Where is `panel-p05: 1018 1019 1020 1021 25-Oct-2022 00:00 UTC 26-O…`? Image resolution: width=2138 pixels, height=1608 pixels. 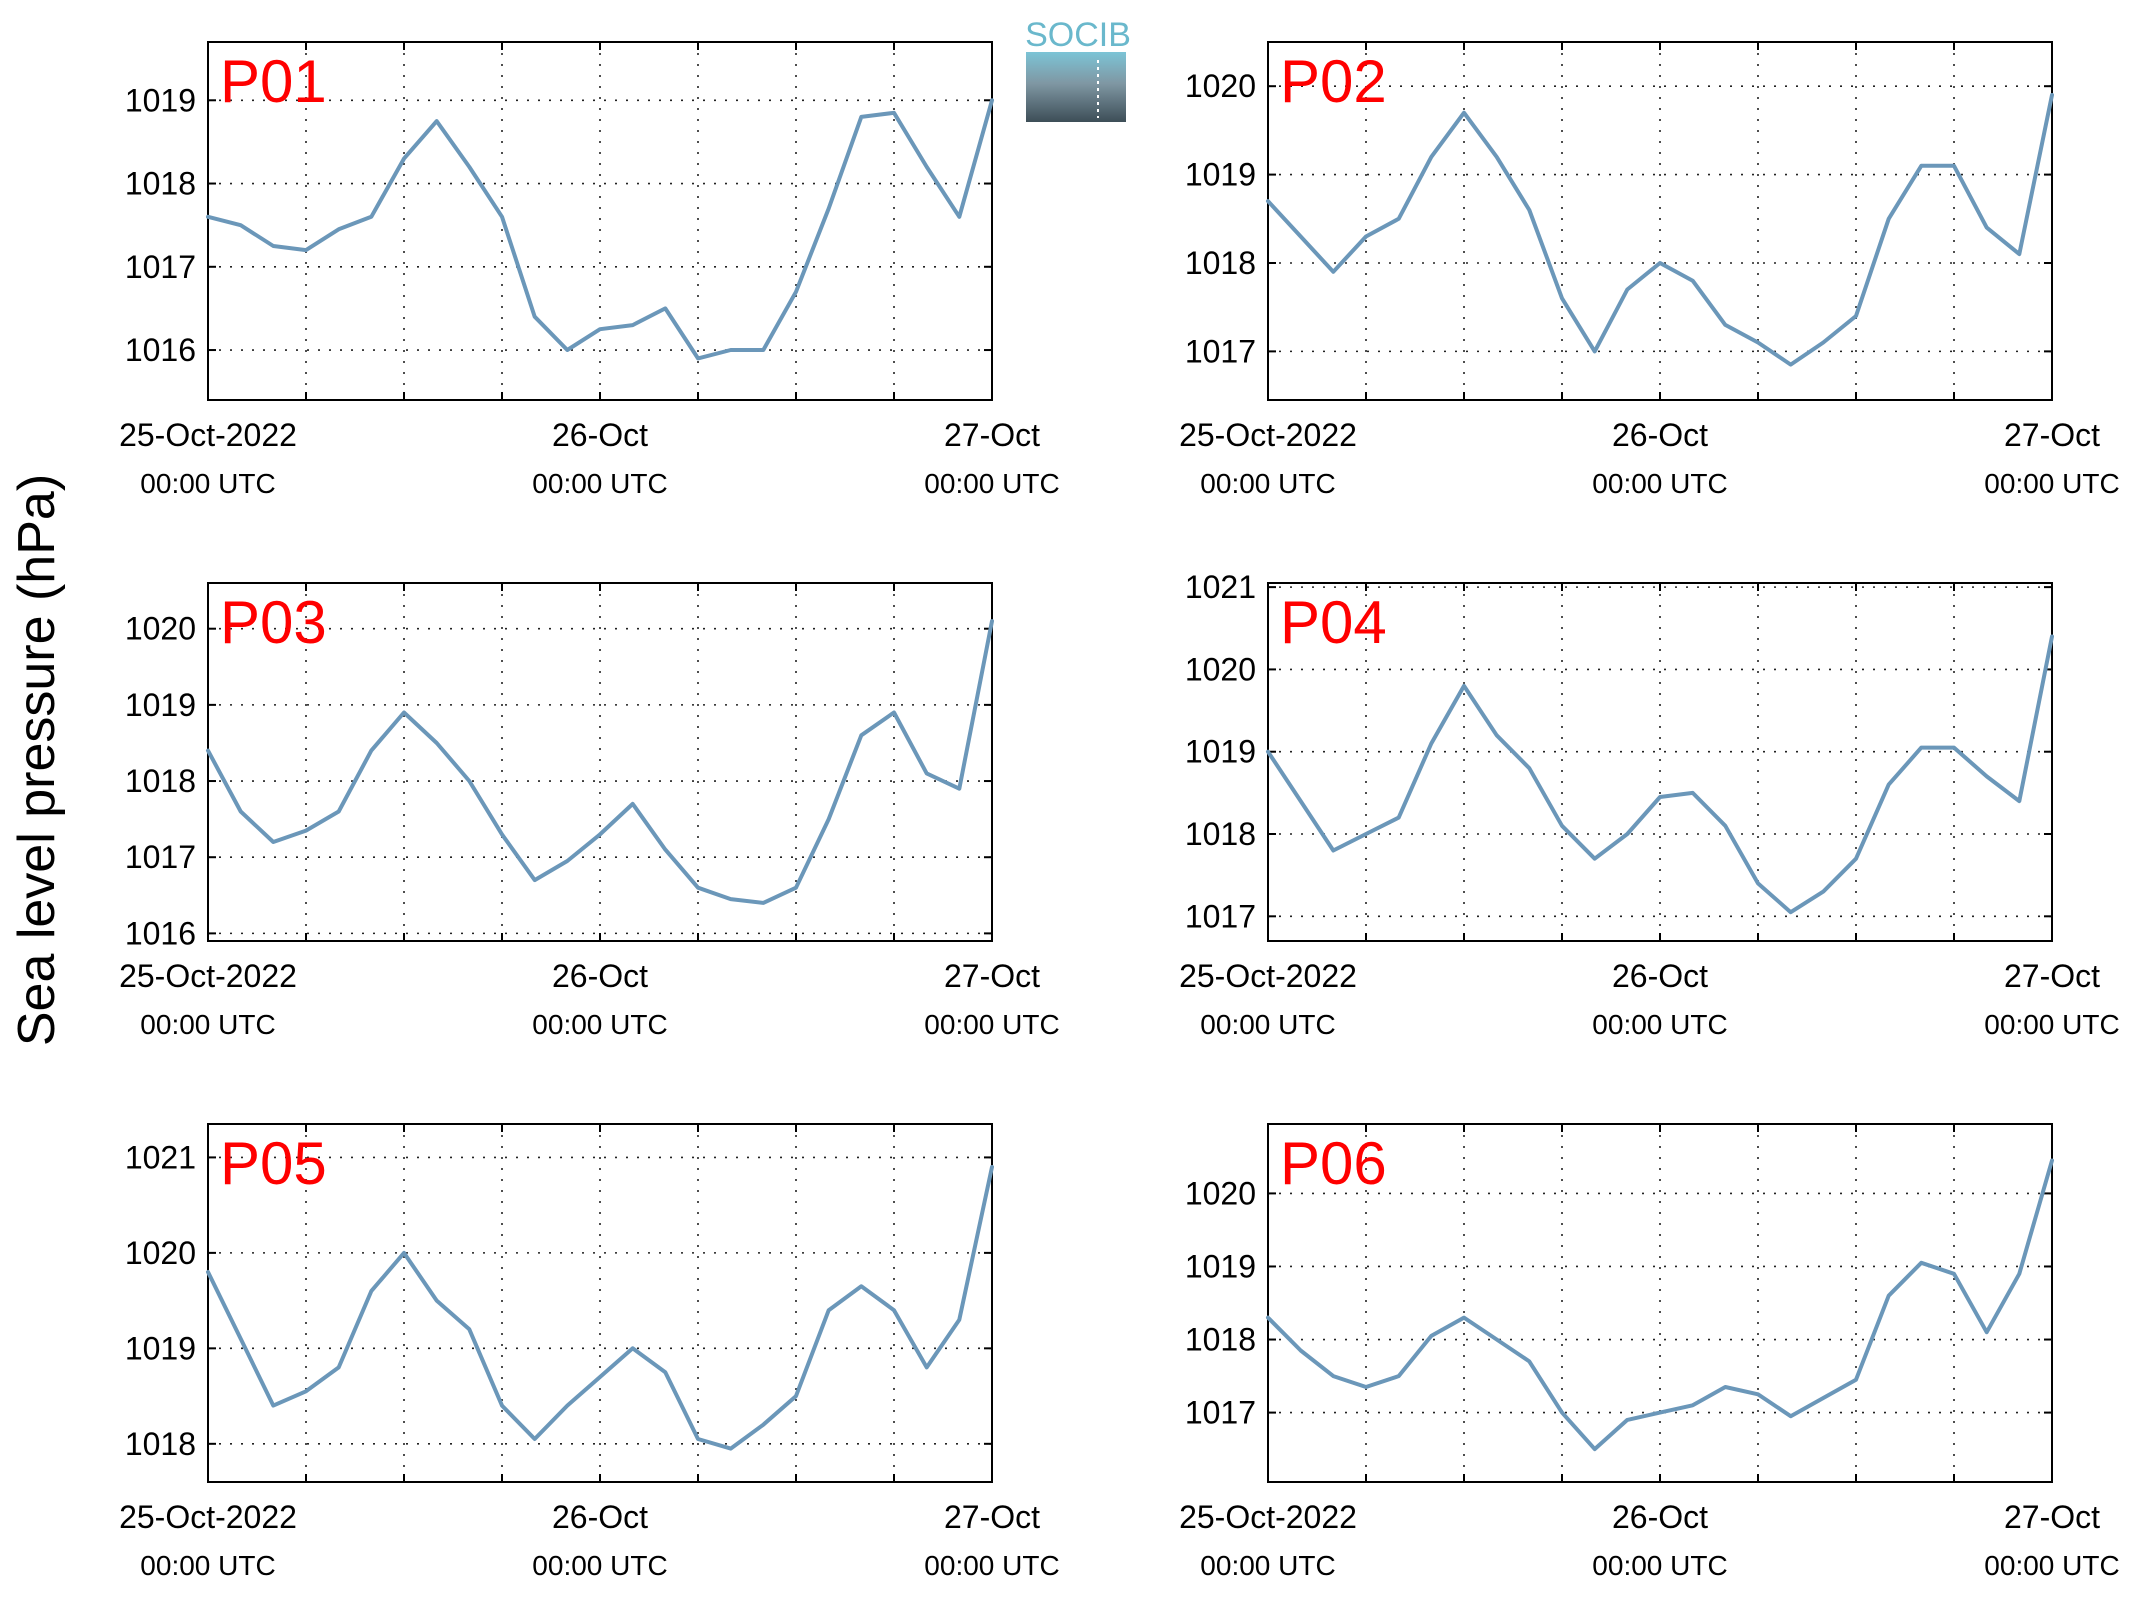 panel-p05: 1018 1019 1020 1021 25-Oct-2022 00:00 UTC 26-O… is located at coordinates (589, 1352).